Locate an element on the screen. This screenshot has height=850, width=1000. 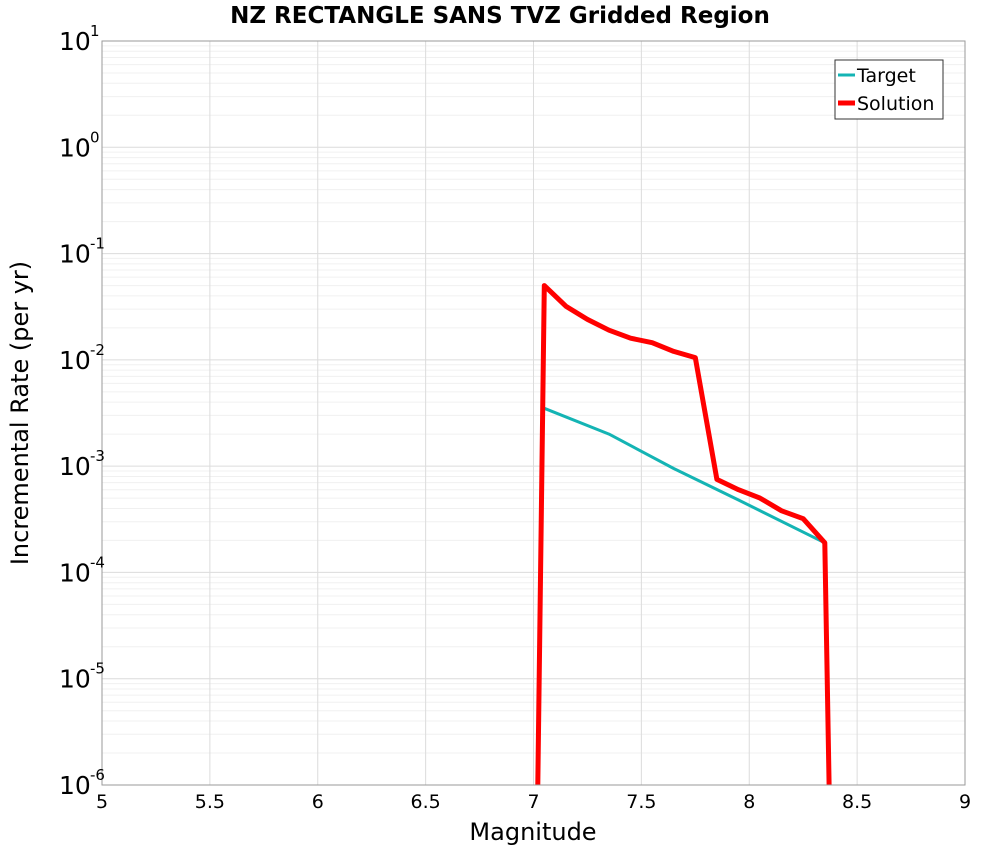
y-tick-exponent: -5 is located at coordinates (97, 669).